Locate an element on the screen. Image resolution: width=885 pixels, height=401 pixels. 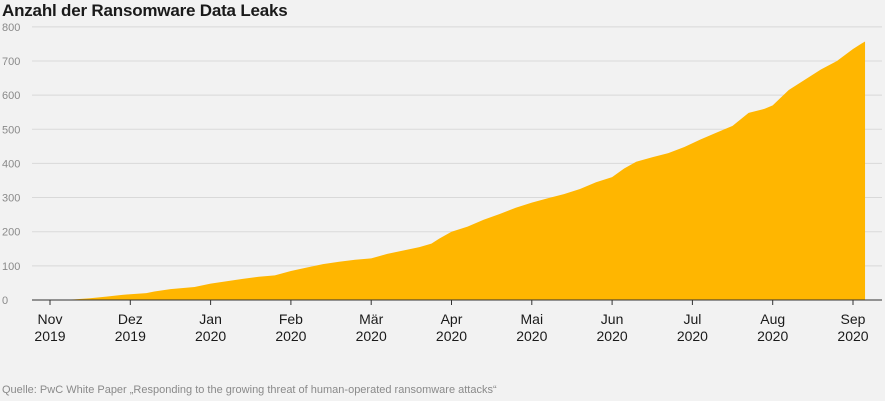
y-axis: 0 100 200 300 400 500 600 700 800 is located at coordinates (11, 164).